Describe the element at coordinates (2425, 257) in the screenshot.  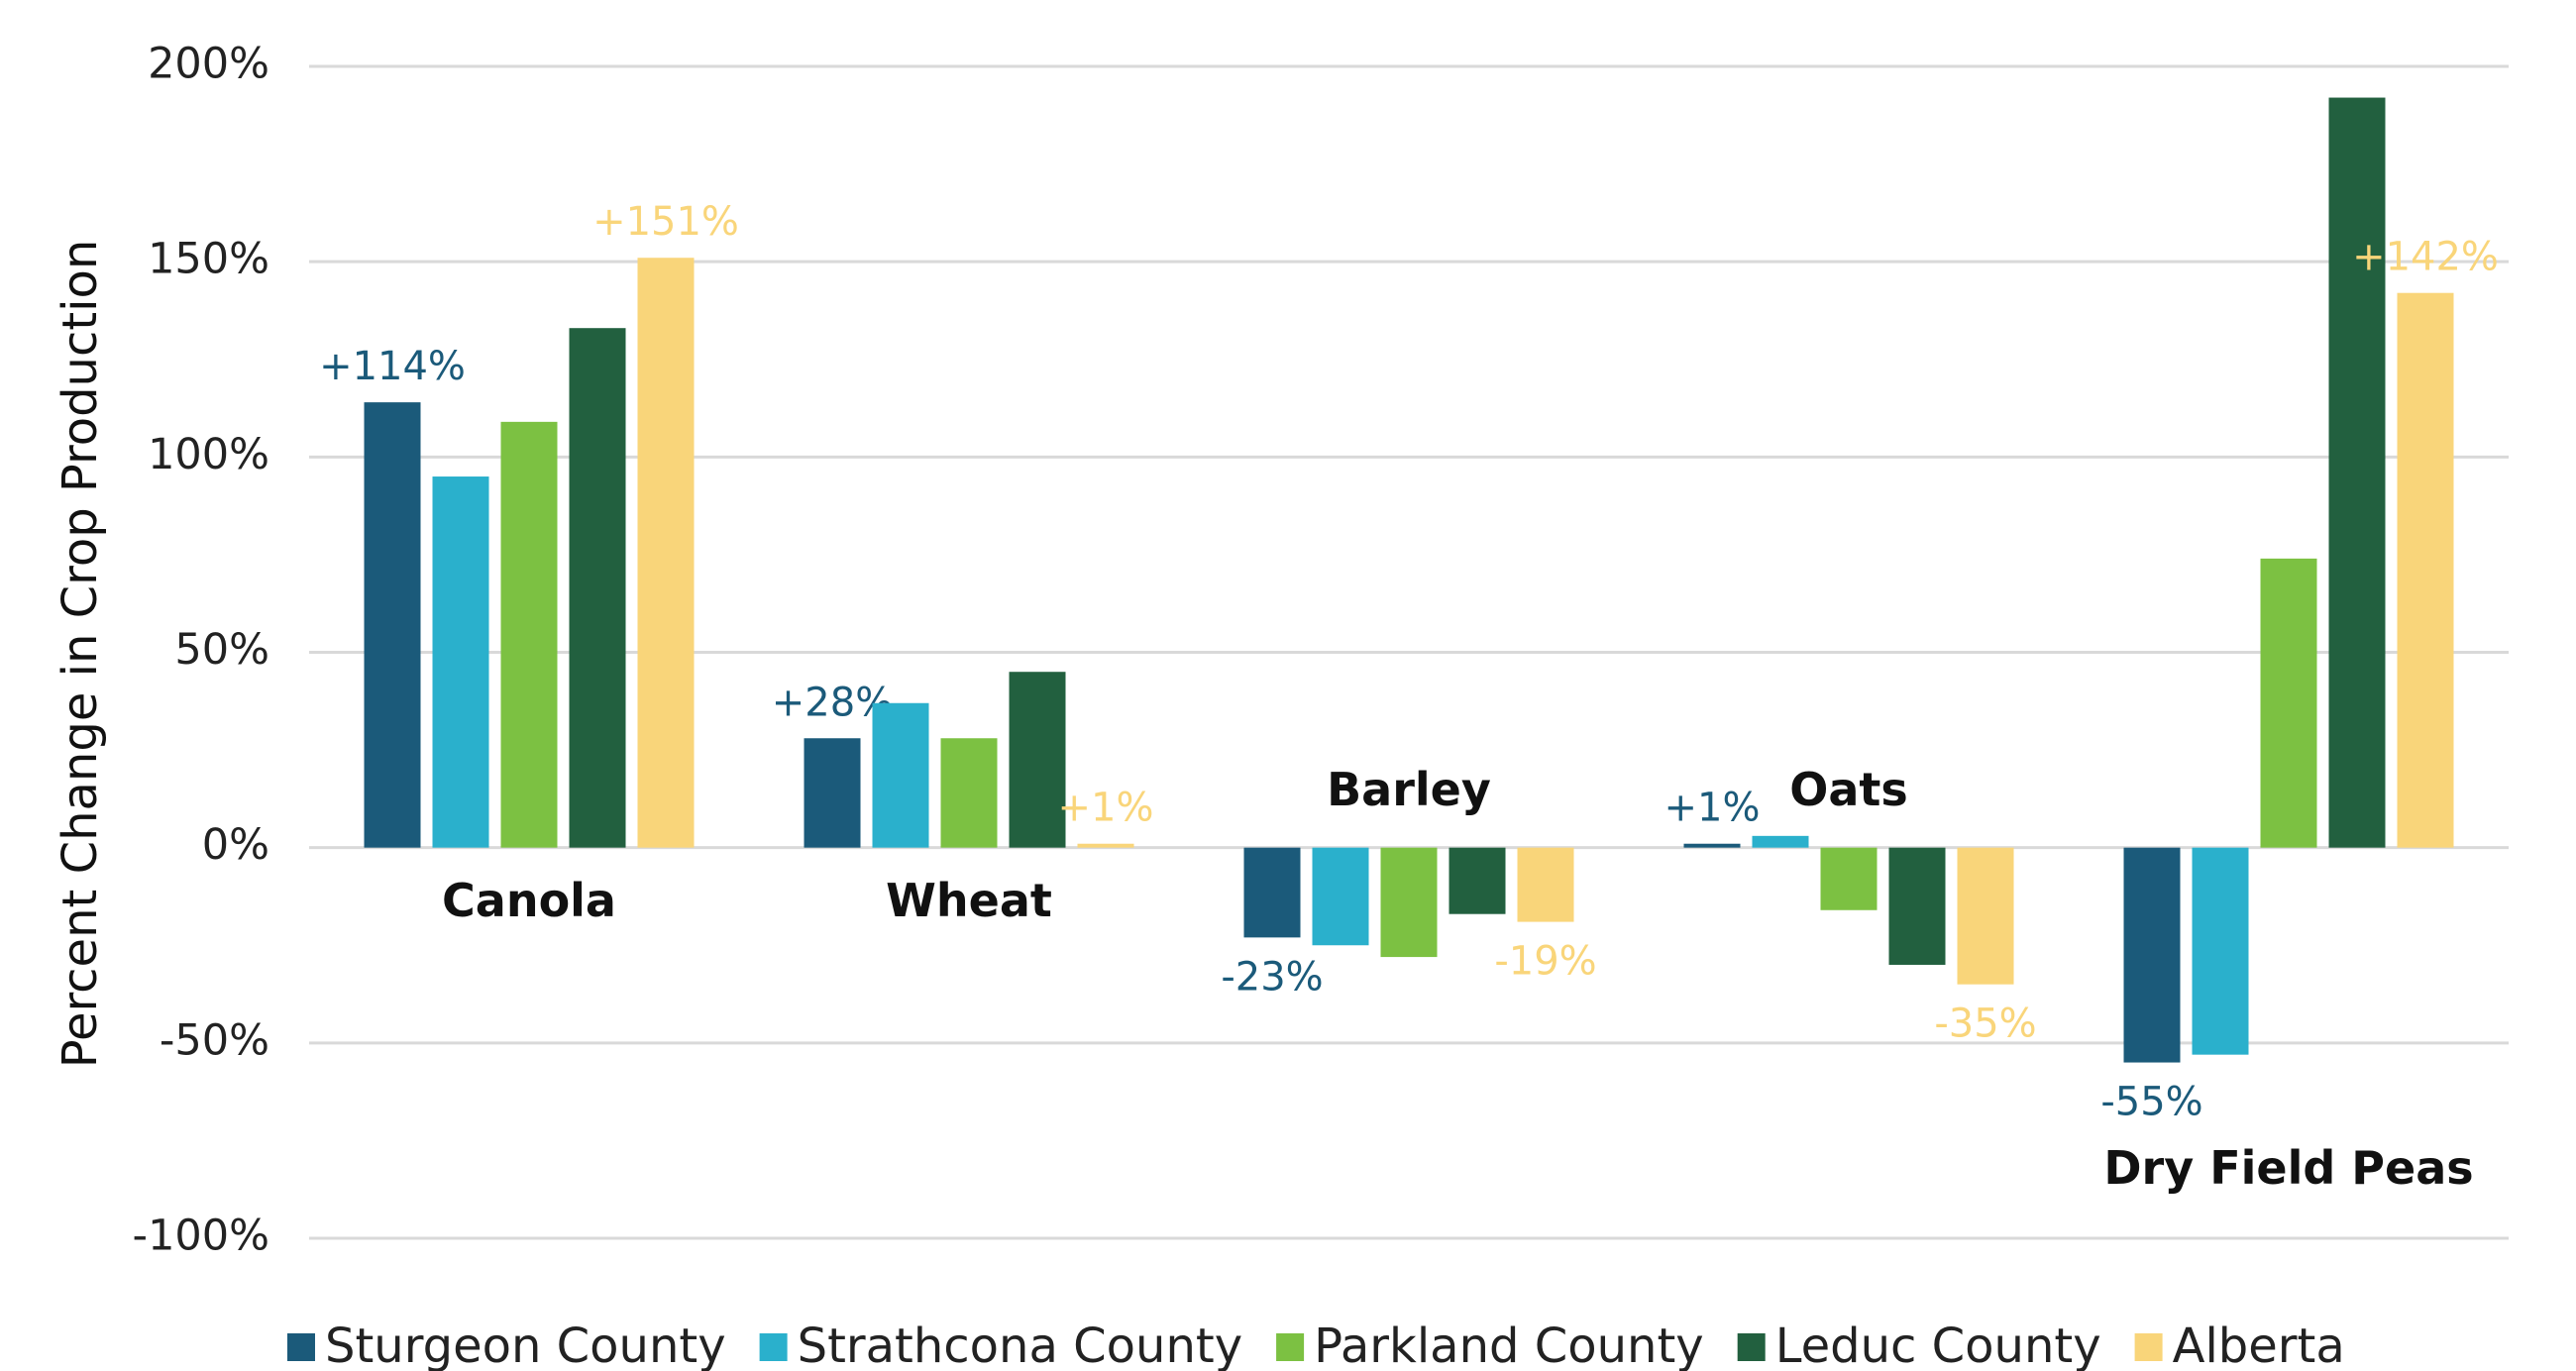
I see `value-label: +142%` at that location.